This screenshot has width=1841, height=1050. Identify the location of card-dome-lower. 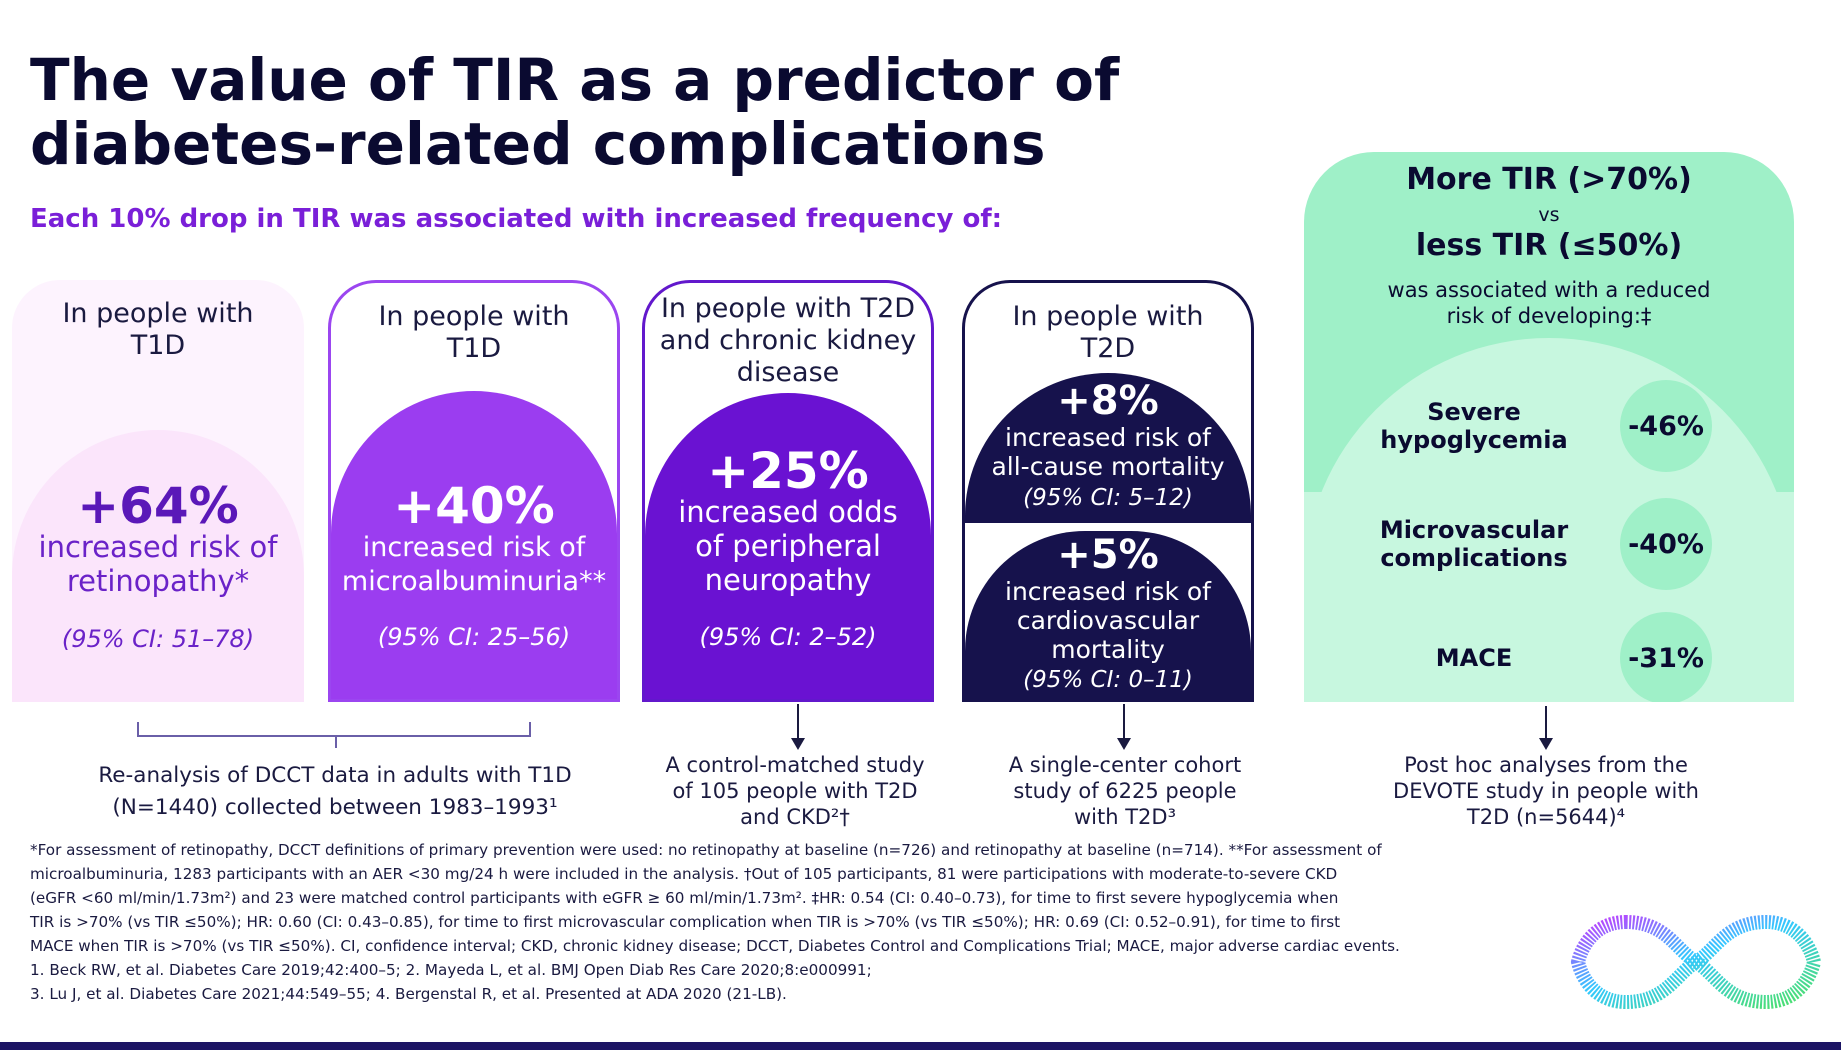
(1108, 615).